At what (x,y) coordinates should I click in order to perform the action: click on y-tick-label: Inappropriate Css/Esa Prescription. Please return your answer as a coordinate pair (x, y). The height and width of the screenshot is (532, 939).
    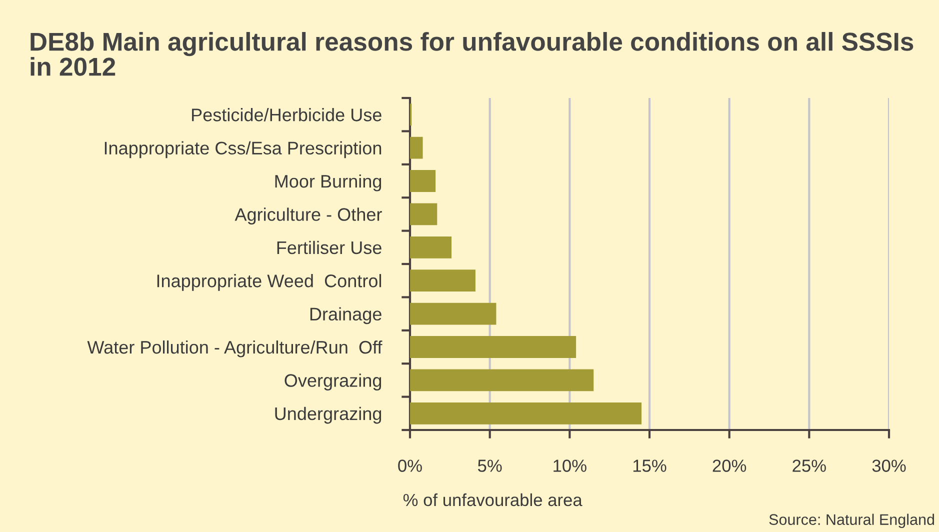
    Looking at the image, I should click on (243, 149).